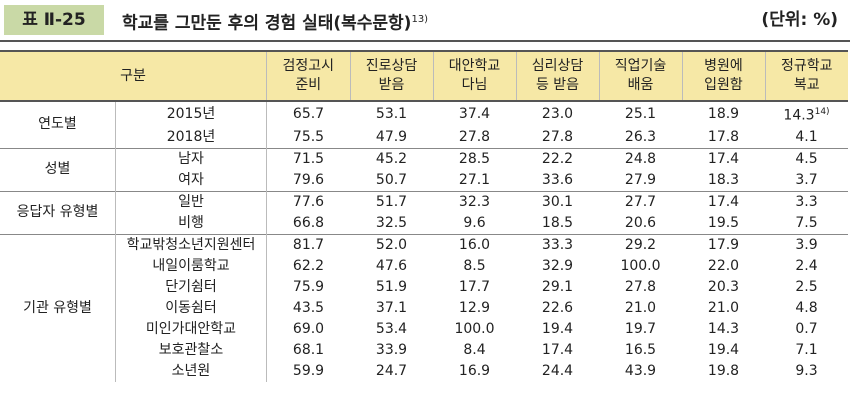 This screenshot has height=411, width=850. Describe the element at coordinates (308, 201) in the screenshot. I see `cell: 77.6` at that location.